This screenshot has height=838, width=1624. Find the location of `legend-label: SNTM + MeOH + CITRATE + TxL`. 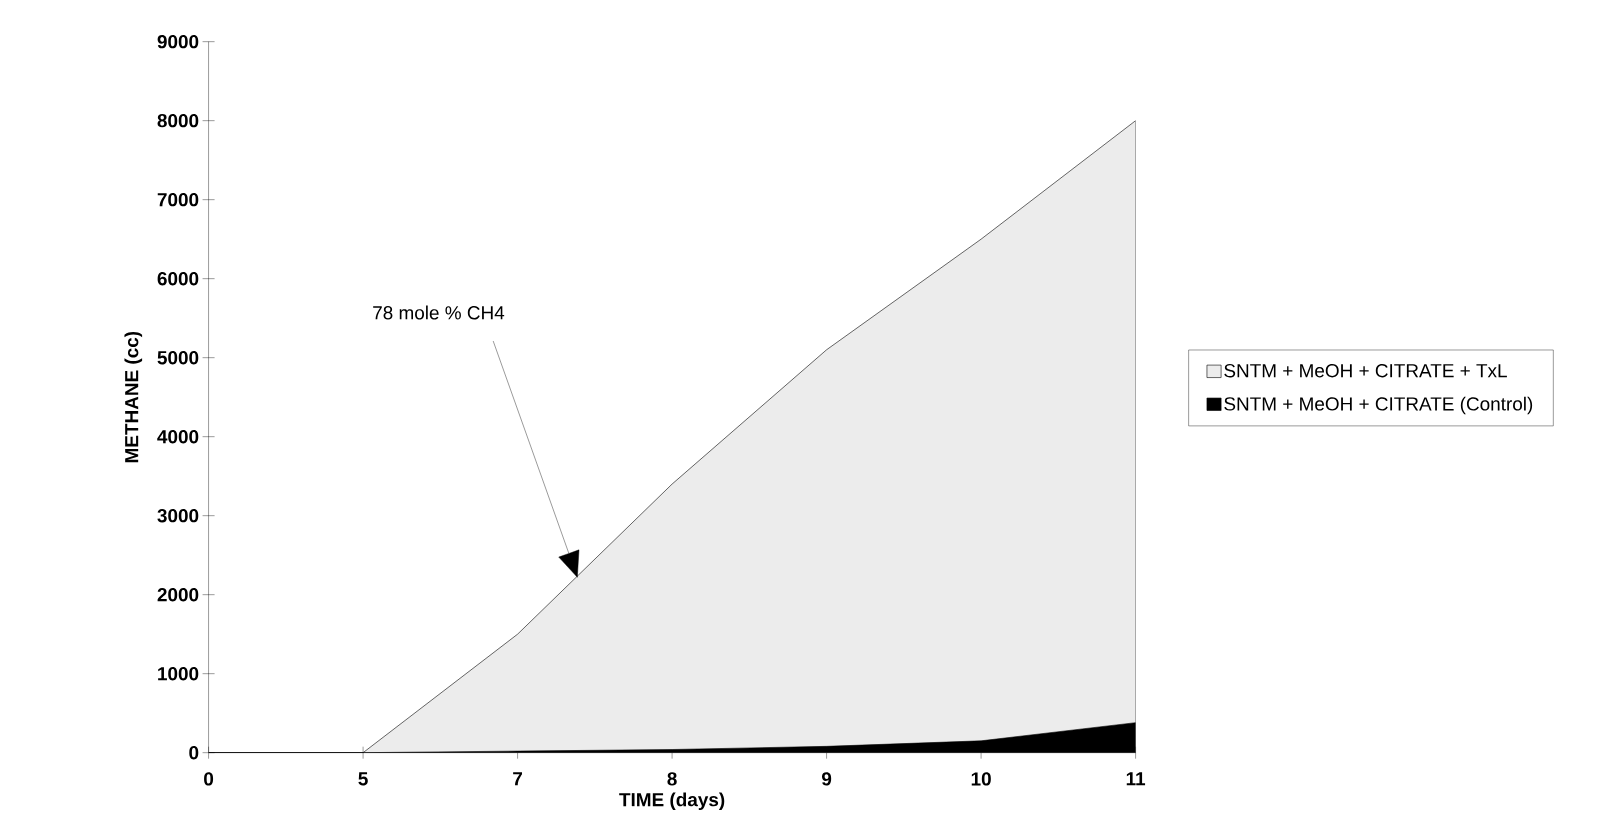

legend-label: SNTM + MeOH + CITRATE + TxL is located at coordinates (1365, 370).